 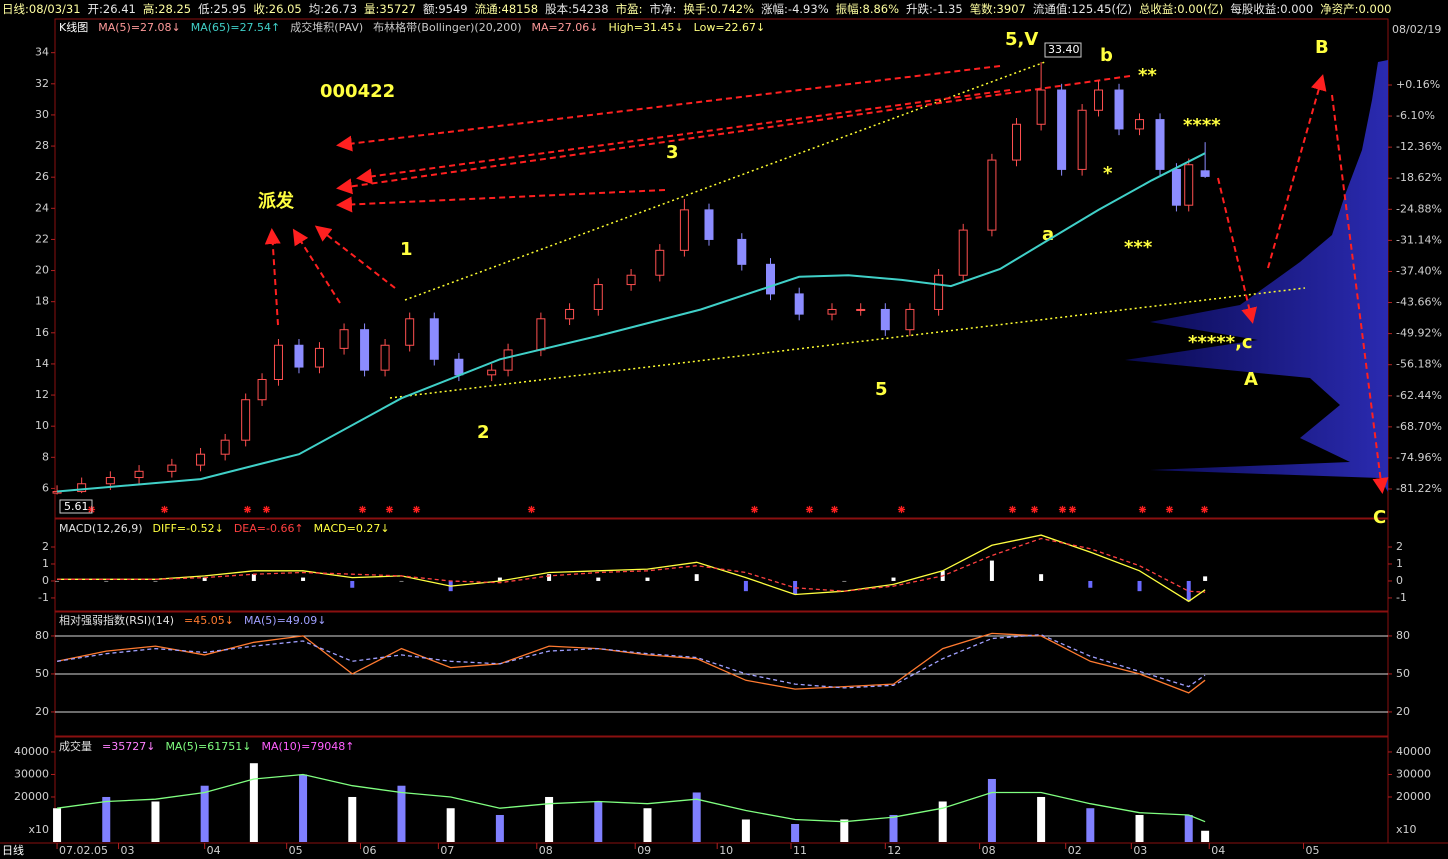 What do you see at coordinates (1106, 55) in the screenshot?
I see `annotation: b` at bounding box center [1106, 55].